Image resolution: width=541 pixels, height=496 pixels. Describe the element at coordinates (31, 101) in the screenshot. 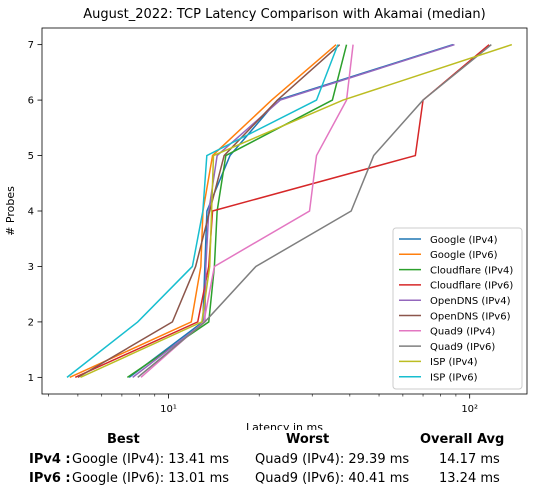

I see `y-tick-label: 6` at that location.